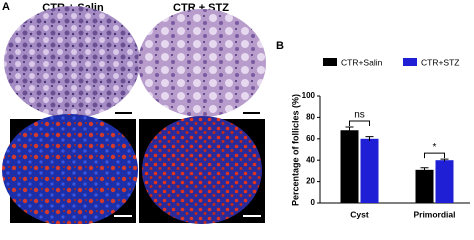 The height and width of the screenshot is (240, 474). What do you see at coordinates (310, 138) in the screenshot?
I see `y-tick-label: 60` at bounding box center [310, 138].